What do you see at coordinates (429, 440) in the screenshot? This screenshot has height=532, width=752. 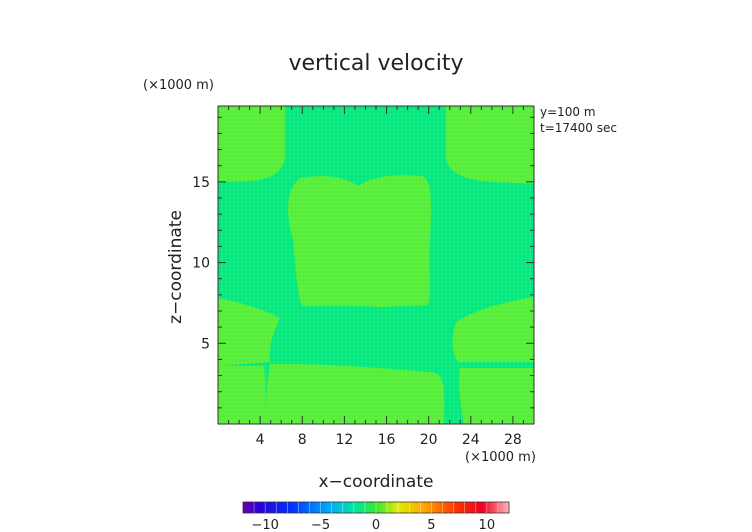 I see `x-tick-label: 20` at bounding box center [429, 440].